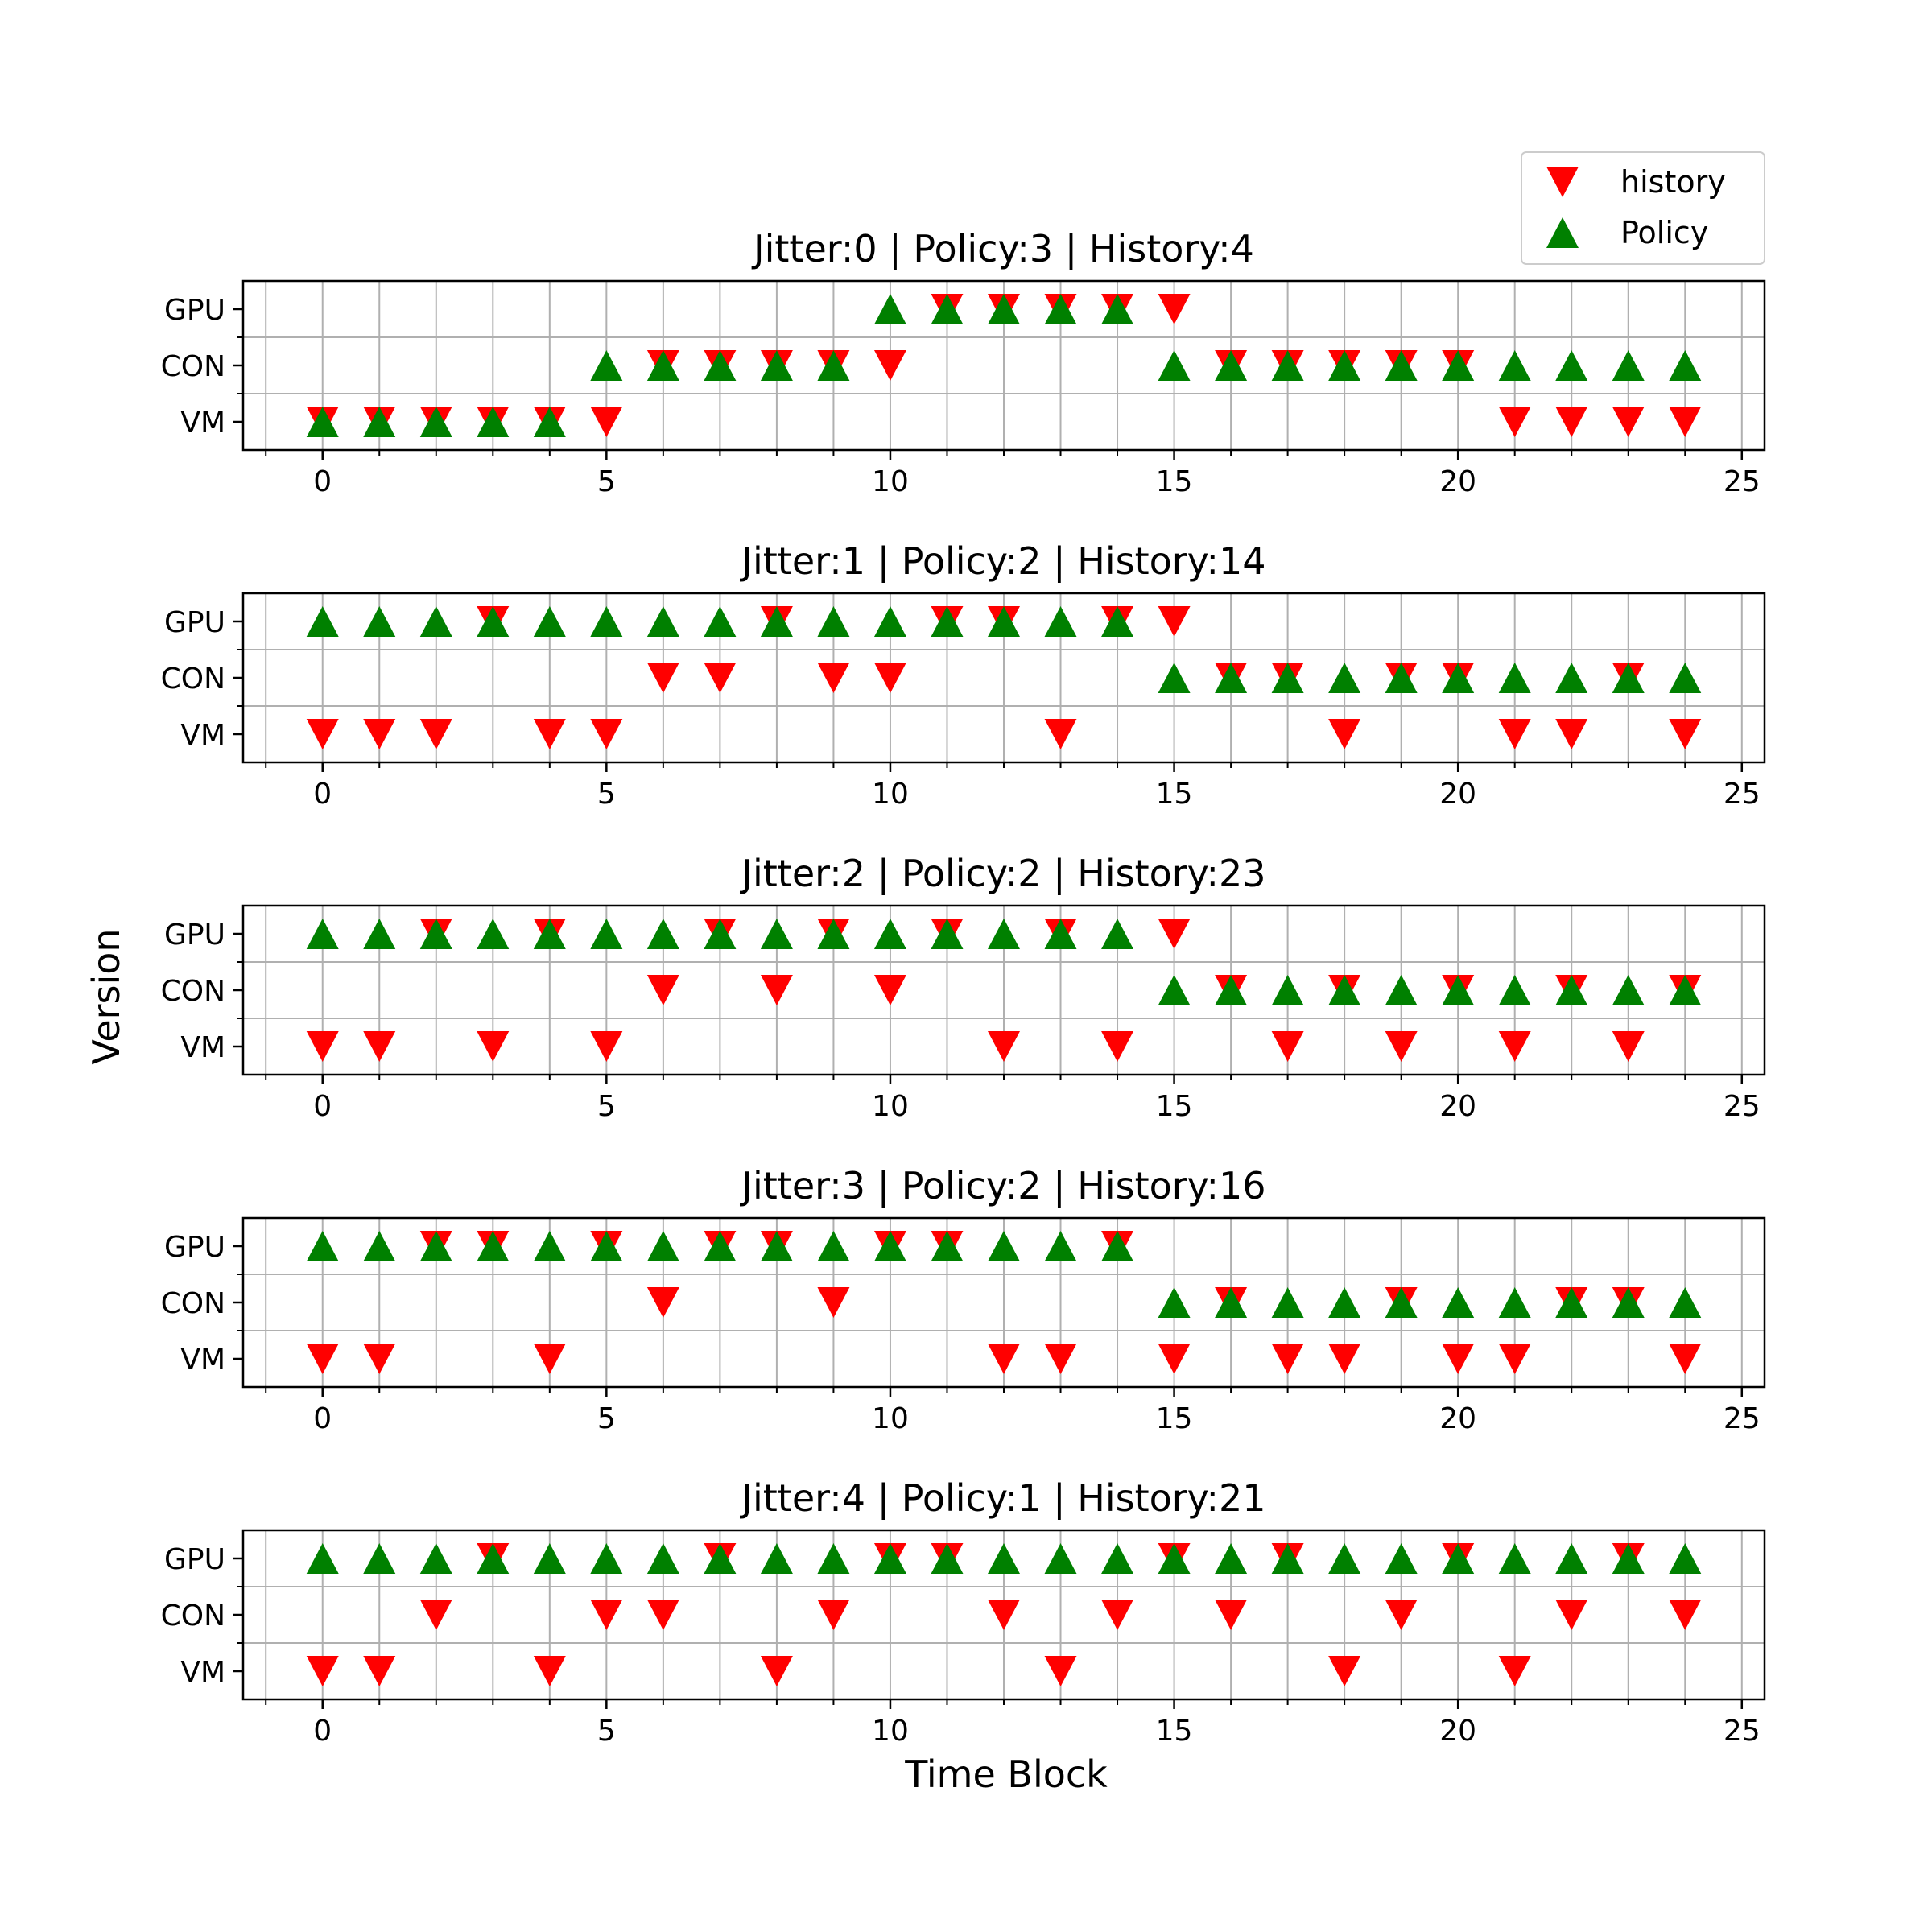 This screenshot has height=1932, width=1932. Describe the element at coordinates (106, 996) in the screenshot. I see `y-axis-label: Version` at that location.